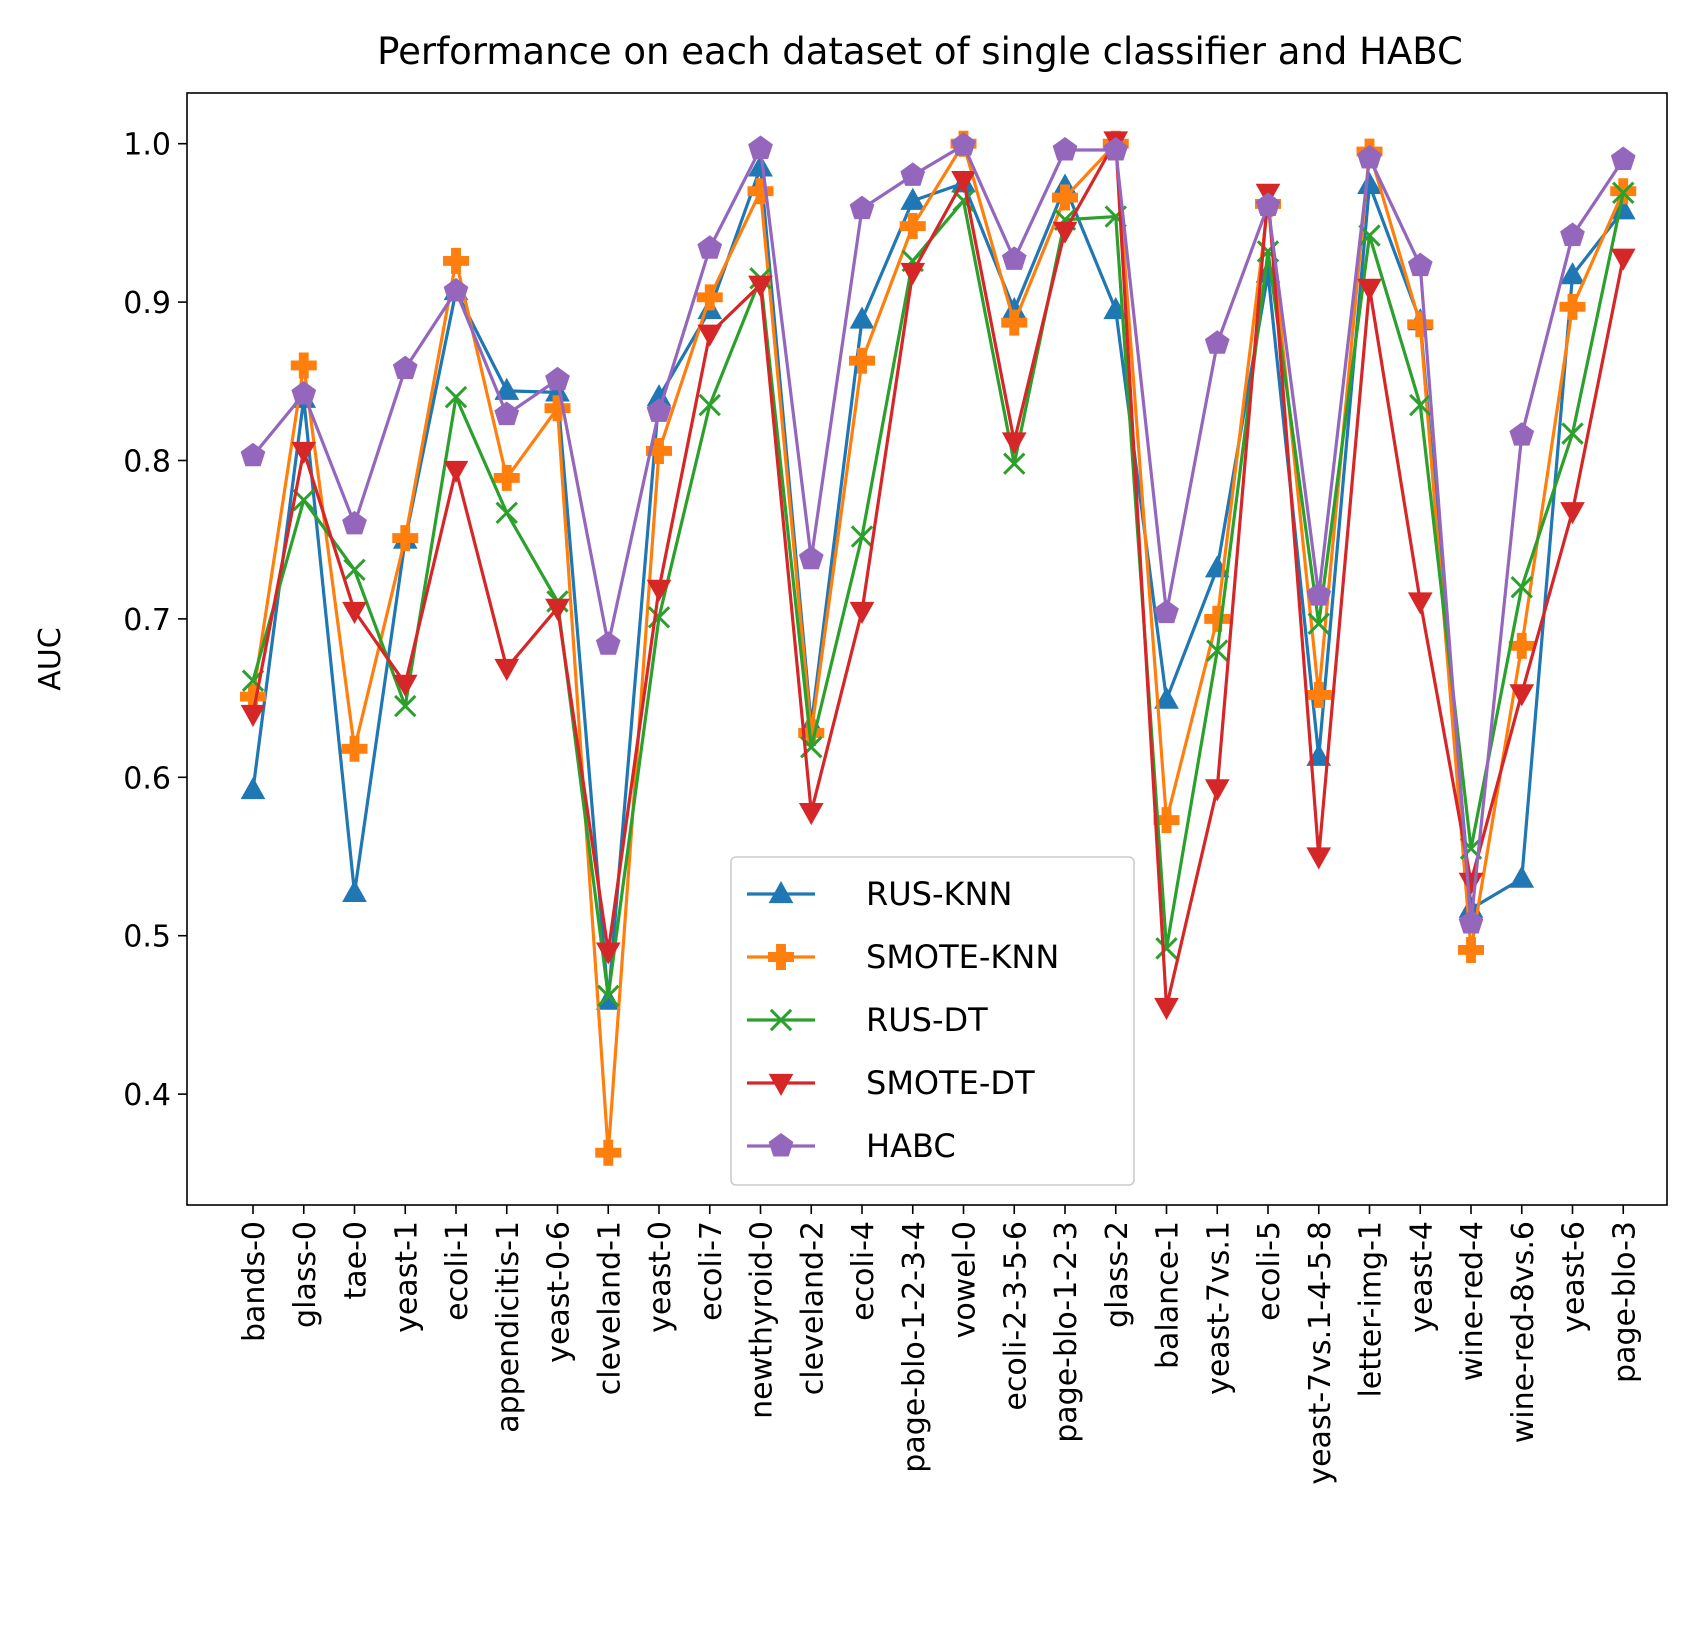 This screenshot has height=1626, width=1702. Describe the element at coordinates (305, 1274) in the screenshot. I see `x-tick-label: glass-0` at that location.